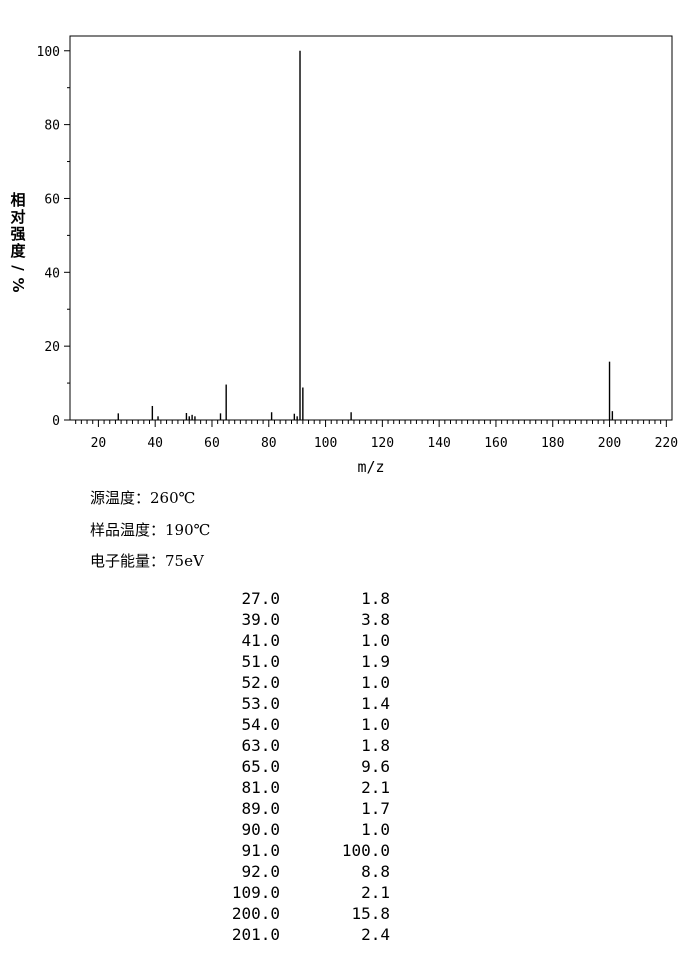  I want to click on mz-value: 53.0, so click(260, 703).